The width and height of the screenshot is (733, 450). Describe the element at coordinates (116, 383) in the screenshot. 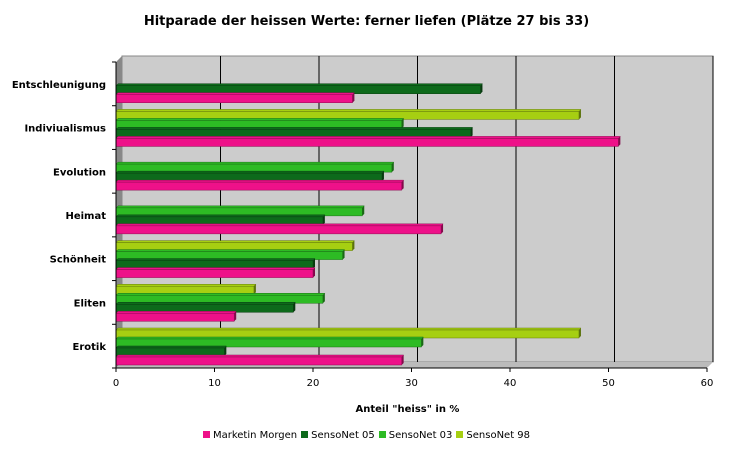

I see `x-tick-label: 0` at that location.